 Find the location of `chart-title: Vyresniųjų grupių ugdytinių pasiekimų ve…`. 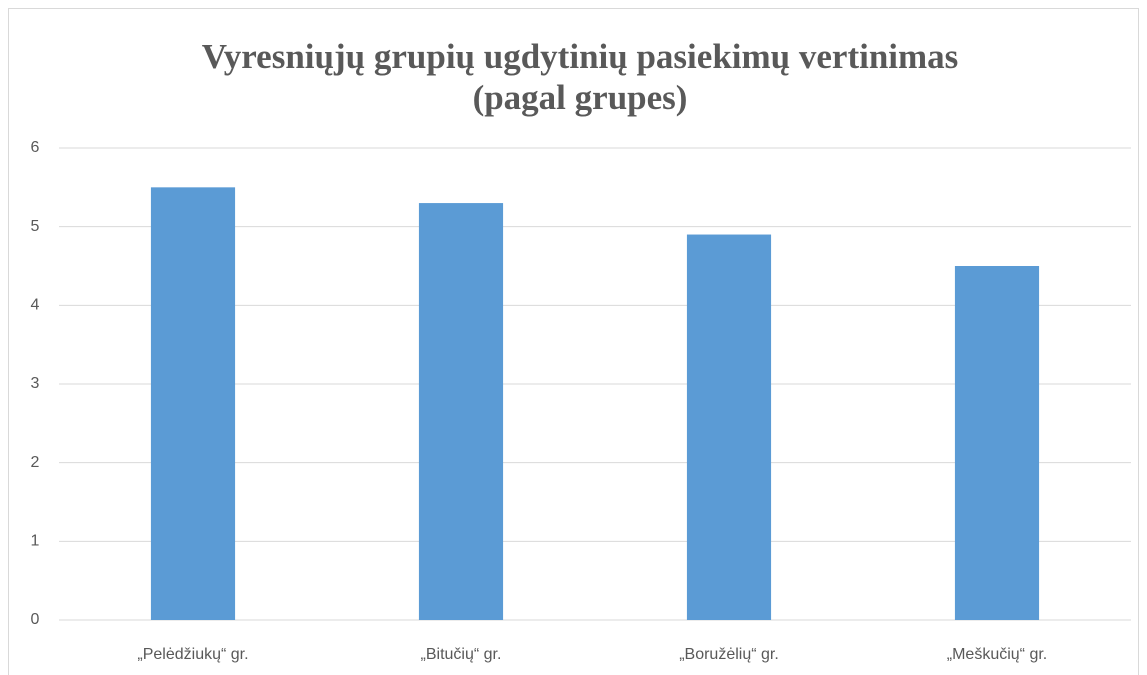

chart-title: Vyresniųjų grupių ugdytinių pasiekimų ve… is located at coordinates (580, 56).